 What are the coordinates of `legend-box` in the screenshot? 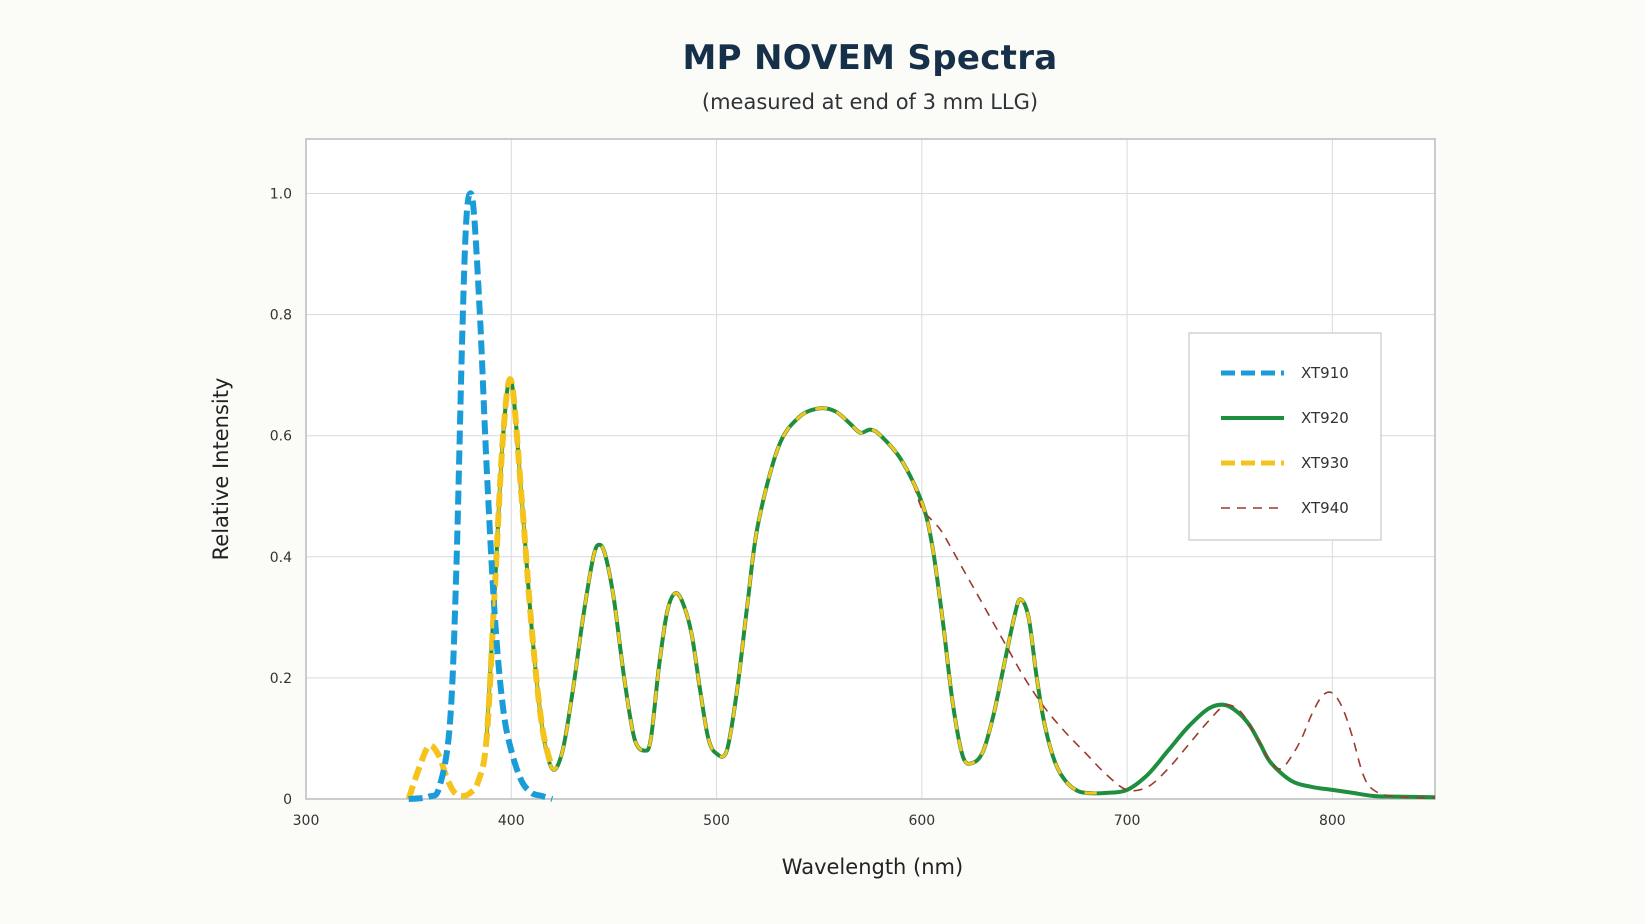 It's located at (1285, 436).